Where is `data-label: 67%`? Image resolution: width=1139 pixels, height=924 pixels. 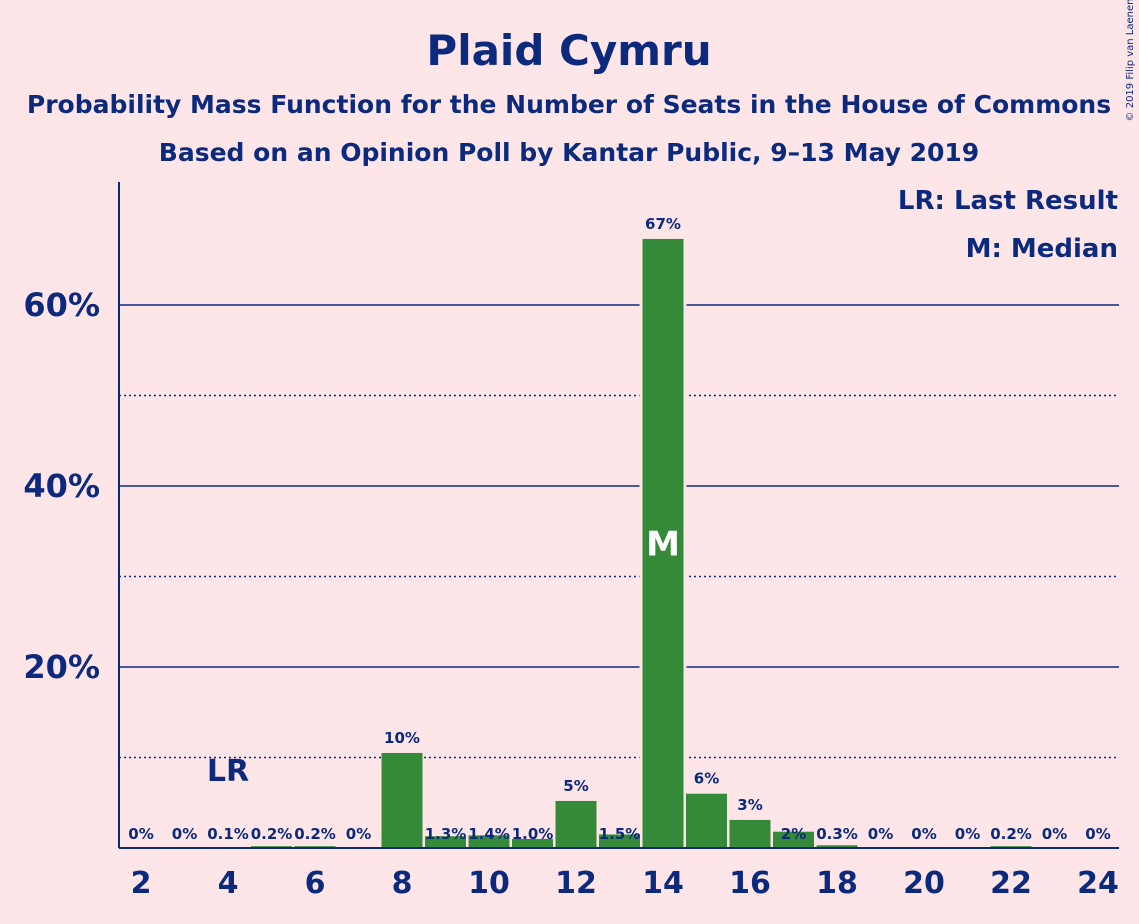
data-label: 67% is located at coordinates (663, 224).